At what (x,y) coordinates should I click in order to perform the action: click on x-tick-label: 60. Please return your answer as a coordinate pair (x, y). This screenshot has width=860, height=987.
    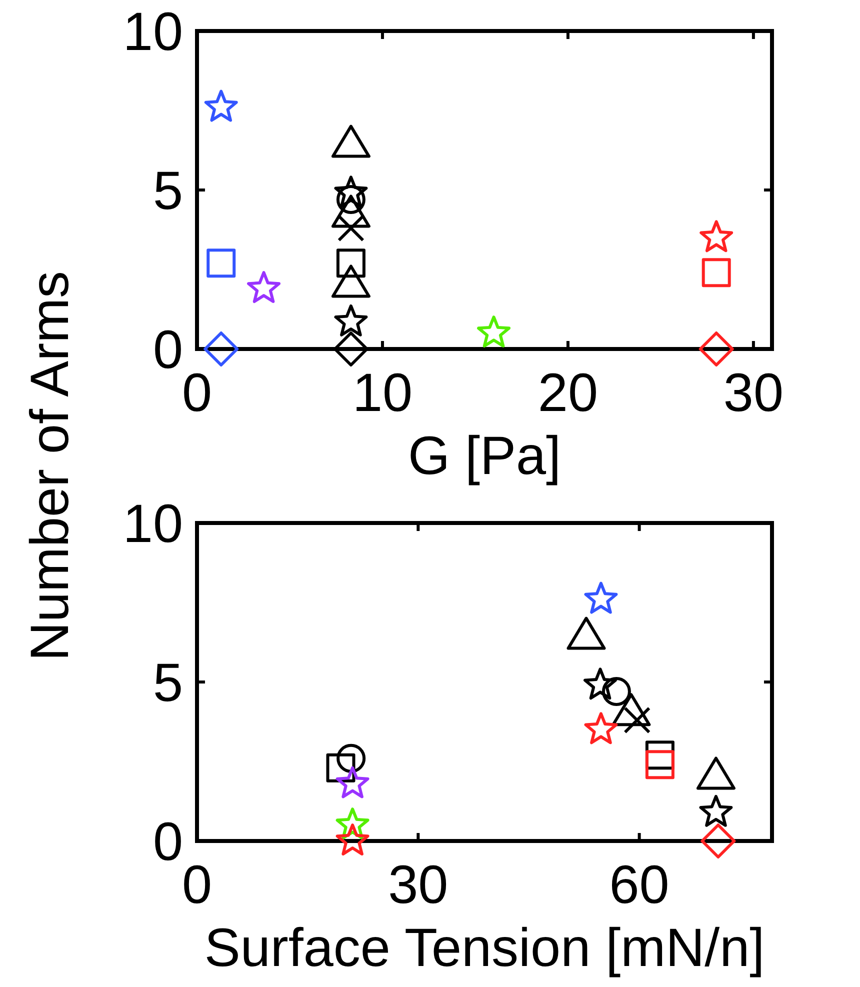
    Looking at the image, I should click on (639, 885).